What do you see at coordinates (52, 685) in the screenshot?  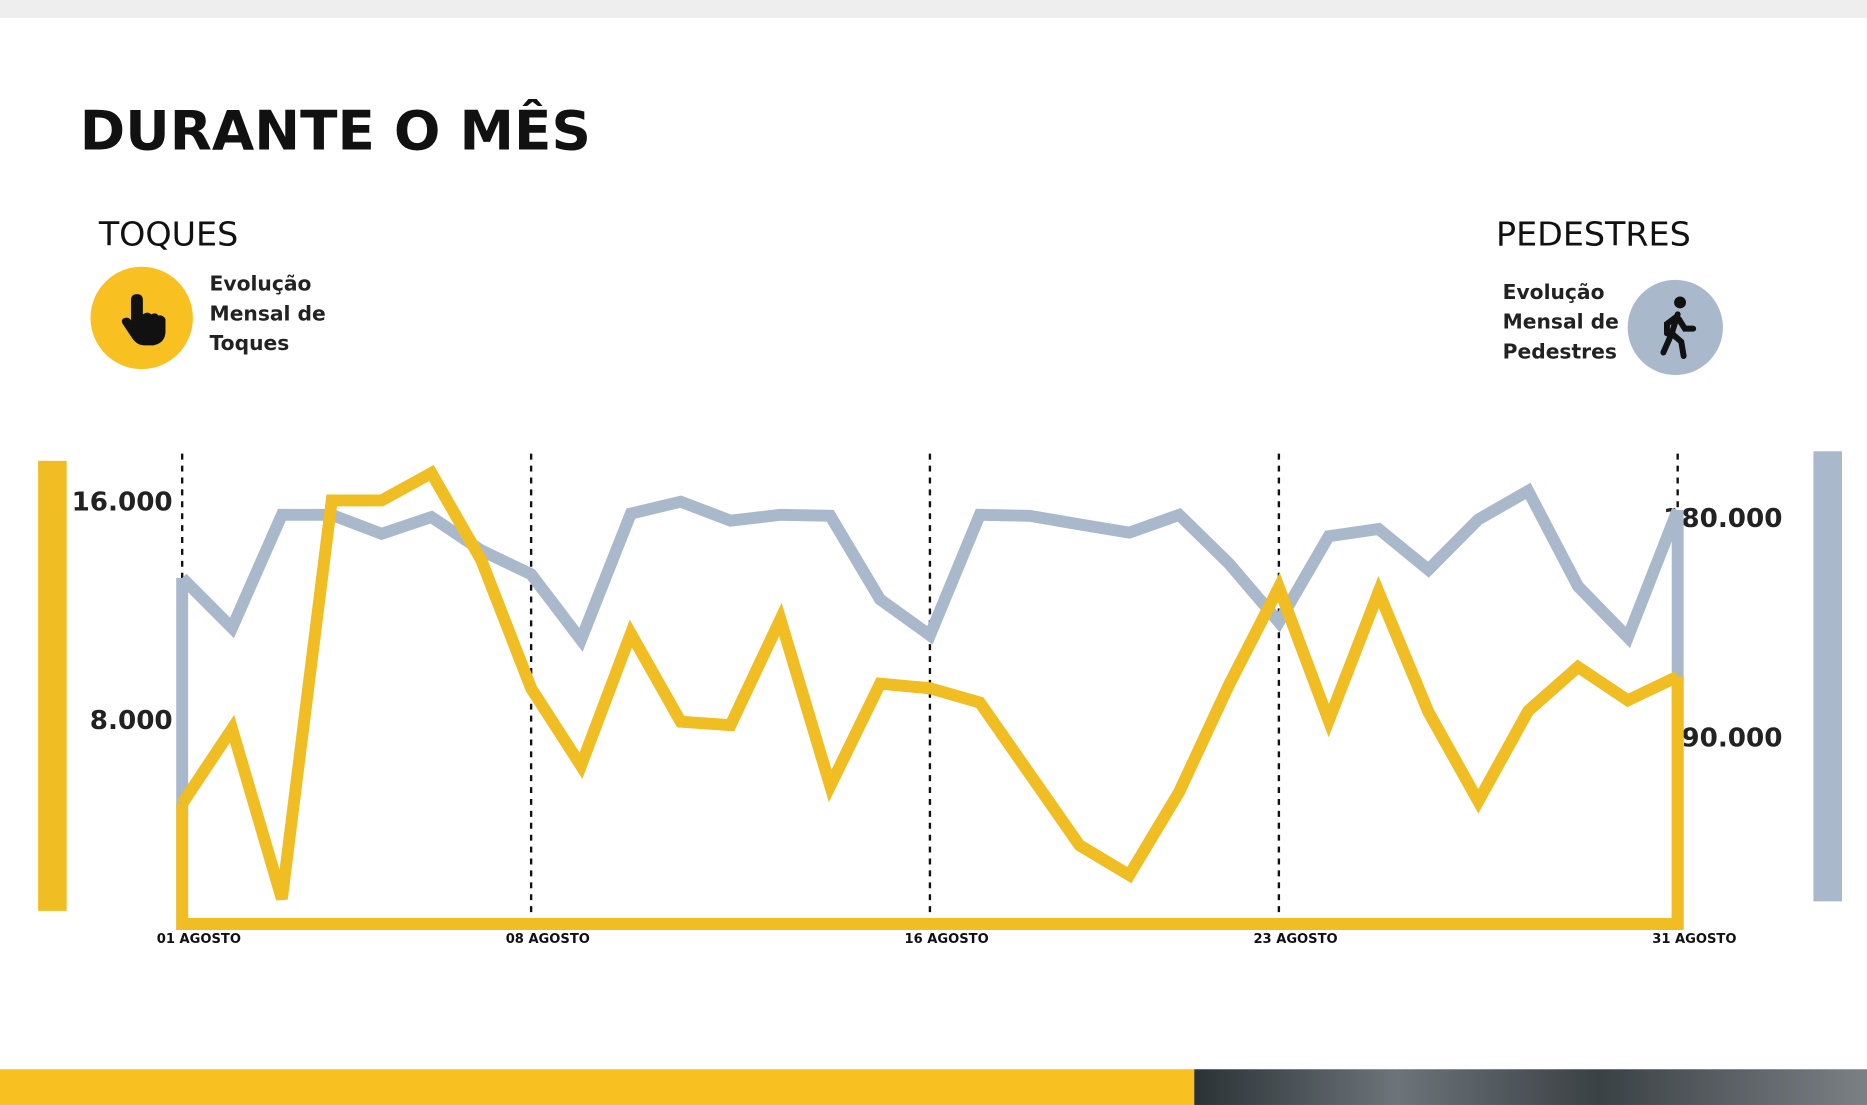 I see `left-axis-bar` at bounding box center [52, 685].